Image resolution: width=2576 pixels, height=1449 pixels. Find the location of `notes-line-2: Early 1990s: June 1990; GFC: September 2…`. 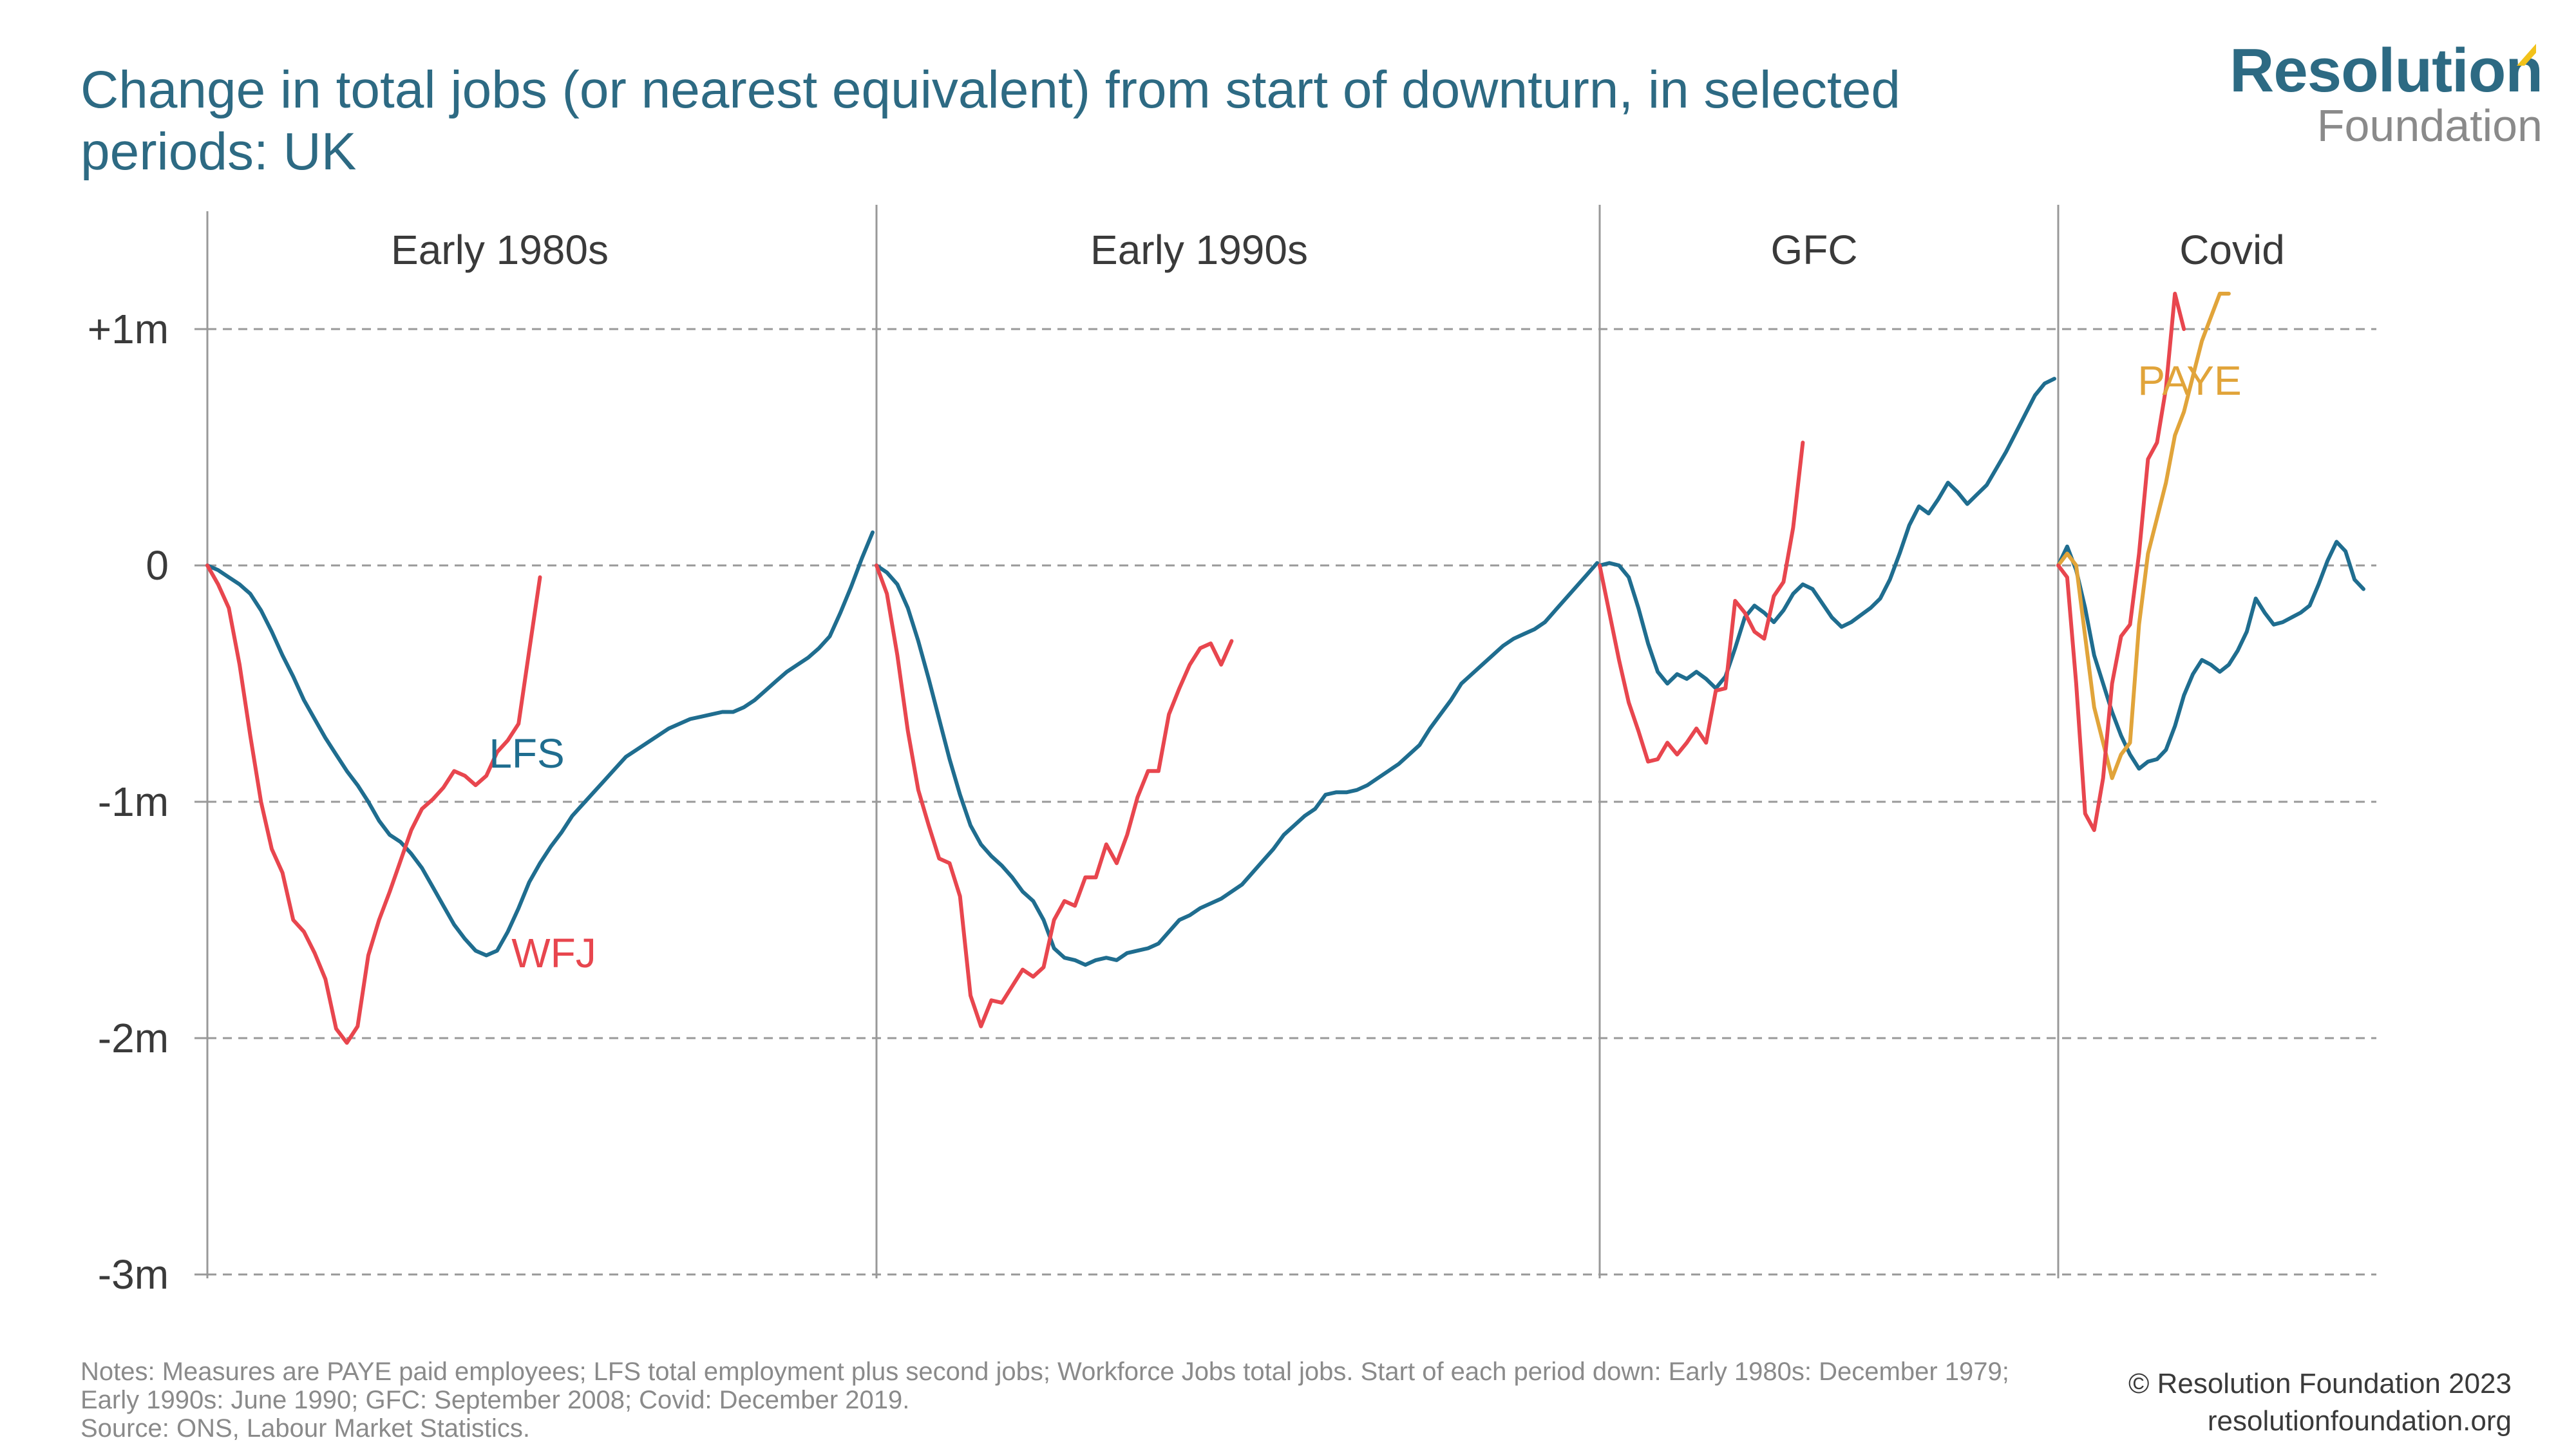

notes-line-2: Early 1990s: June 1990; GFC: September 2… is located at coordinates (495, 1400).